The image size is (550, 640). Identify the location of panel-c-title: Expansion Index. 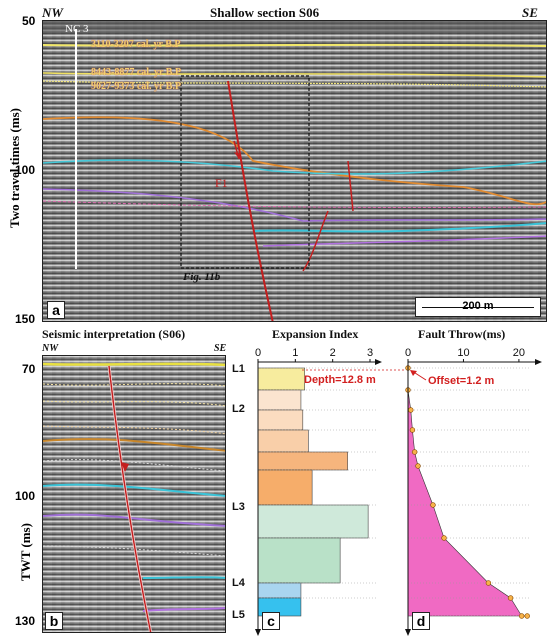
(315, 334).